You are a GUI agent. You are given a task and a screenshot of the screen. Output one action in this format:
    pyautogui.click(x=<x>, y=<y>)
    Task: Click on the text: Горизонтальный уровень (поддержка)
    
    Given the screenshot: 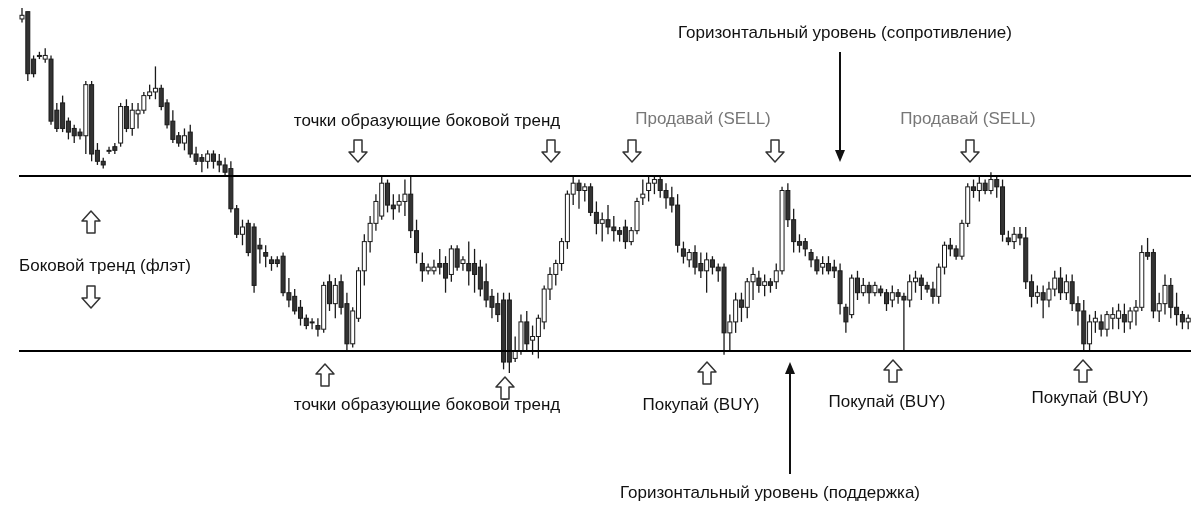 What is the action you would take?
    pyautogui.click(x=770, y=492)
    